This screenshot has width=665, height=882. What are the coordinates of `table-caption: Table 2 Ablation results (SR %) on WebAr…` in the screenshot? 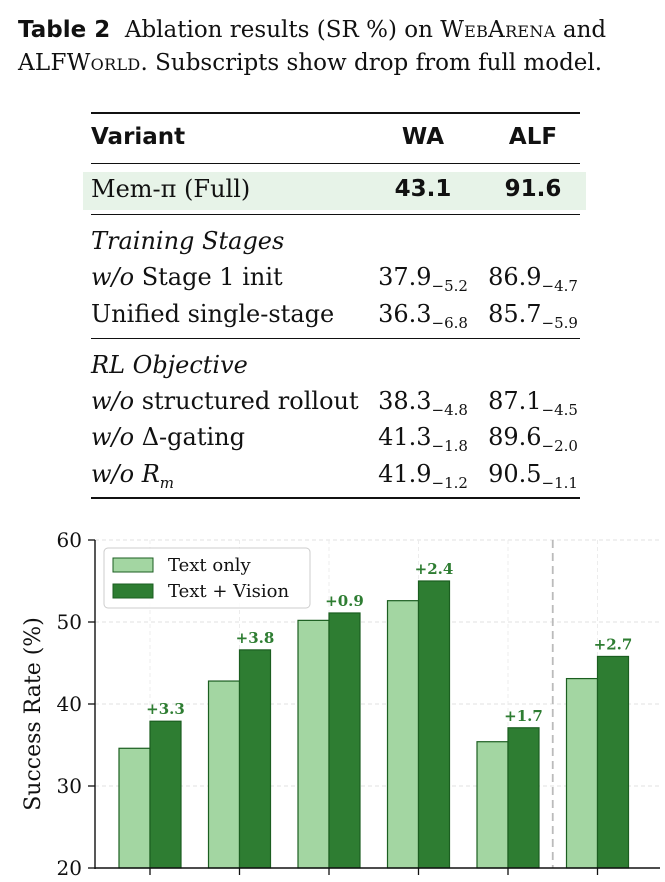 It's located at (338, 47).